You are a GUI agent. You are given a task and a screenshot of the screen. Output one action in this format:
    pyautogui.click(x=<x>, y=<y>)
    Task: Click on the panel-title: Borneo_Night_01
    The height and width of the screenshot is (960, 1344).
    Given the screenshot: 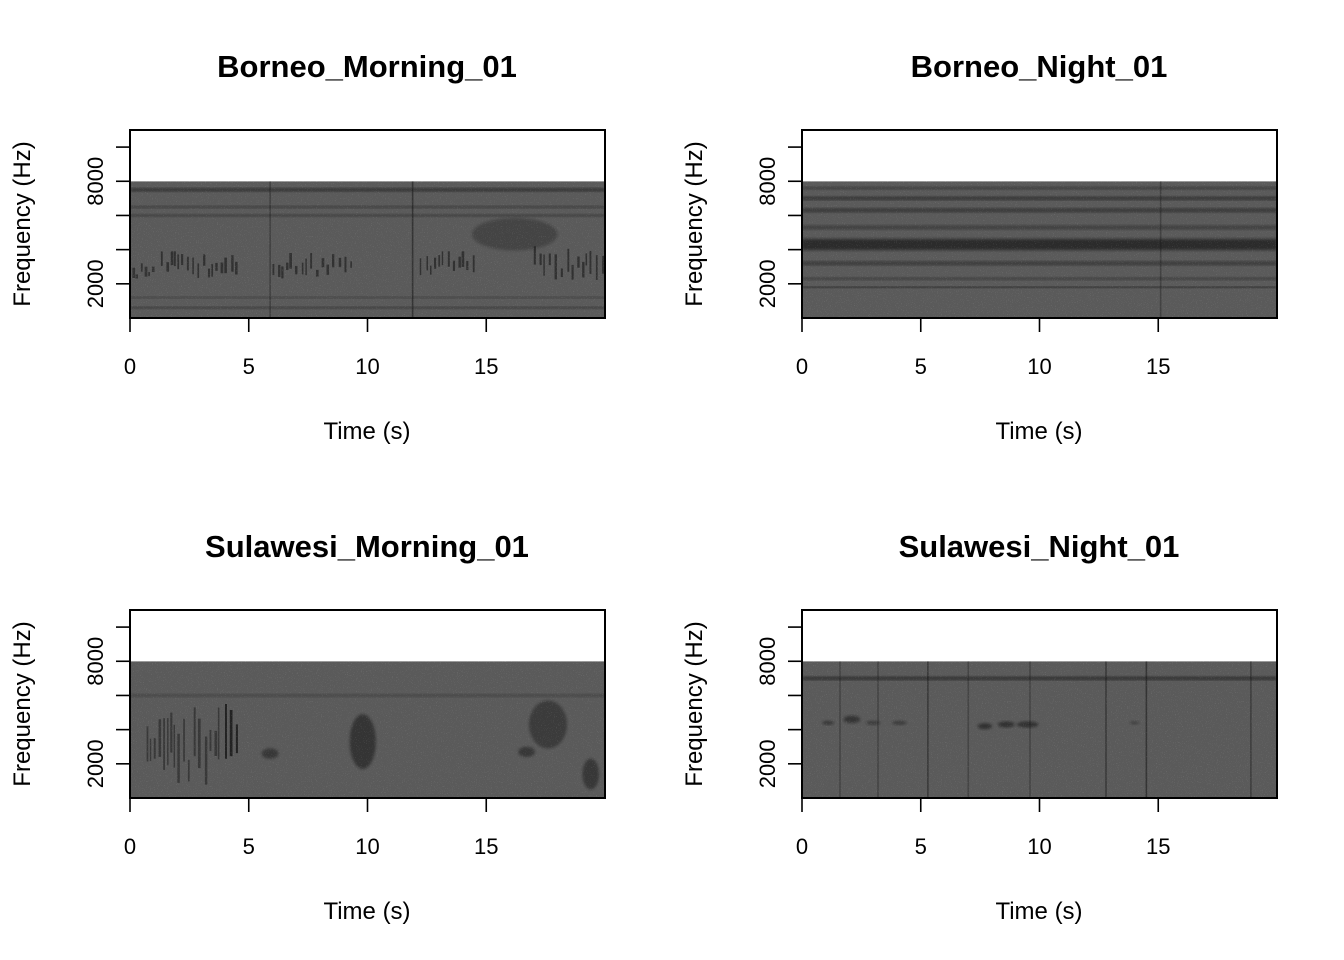 What is the action you would take?
    pyautogui.click(x=1039, y=66)
    